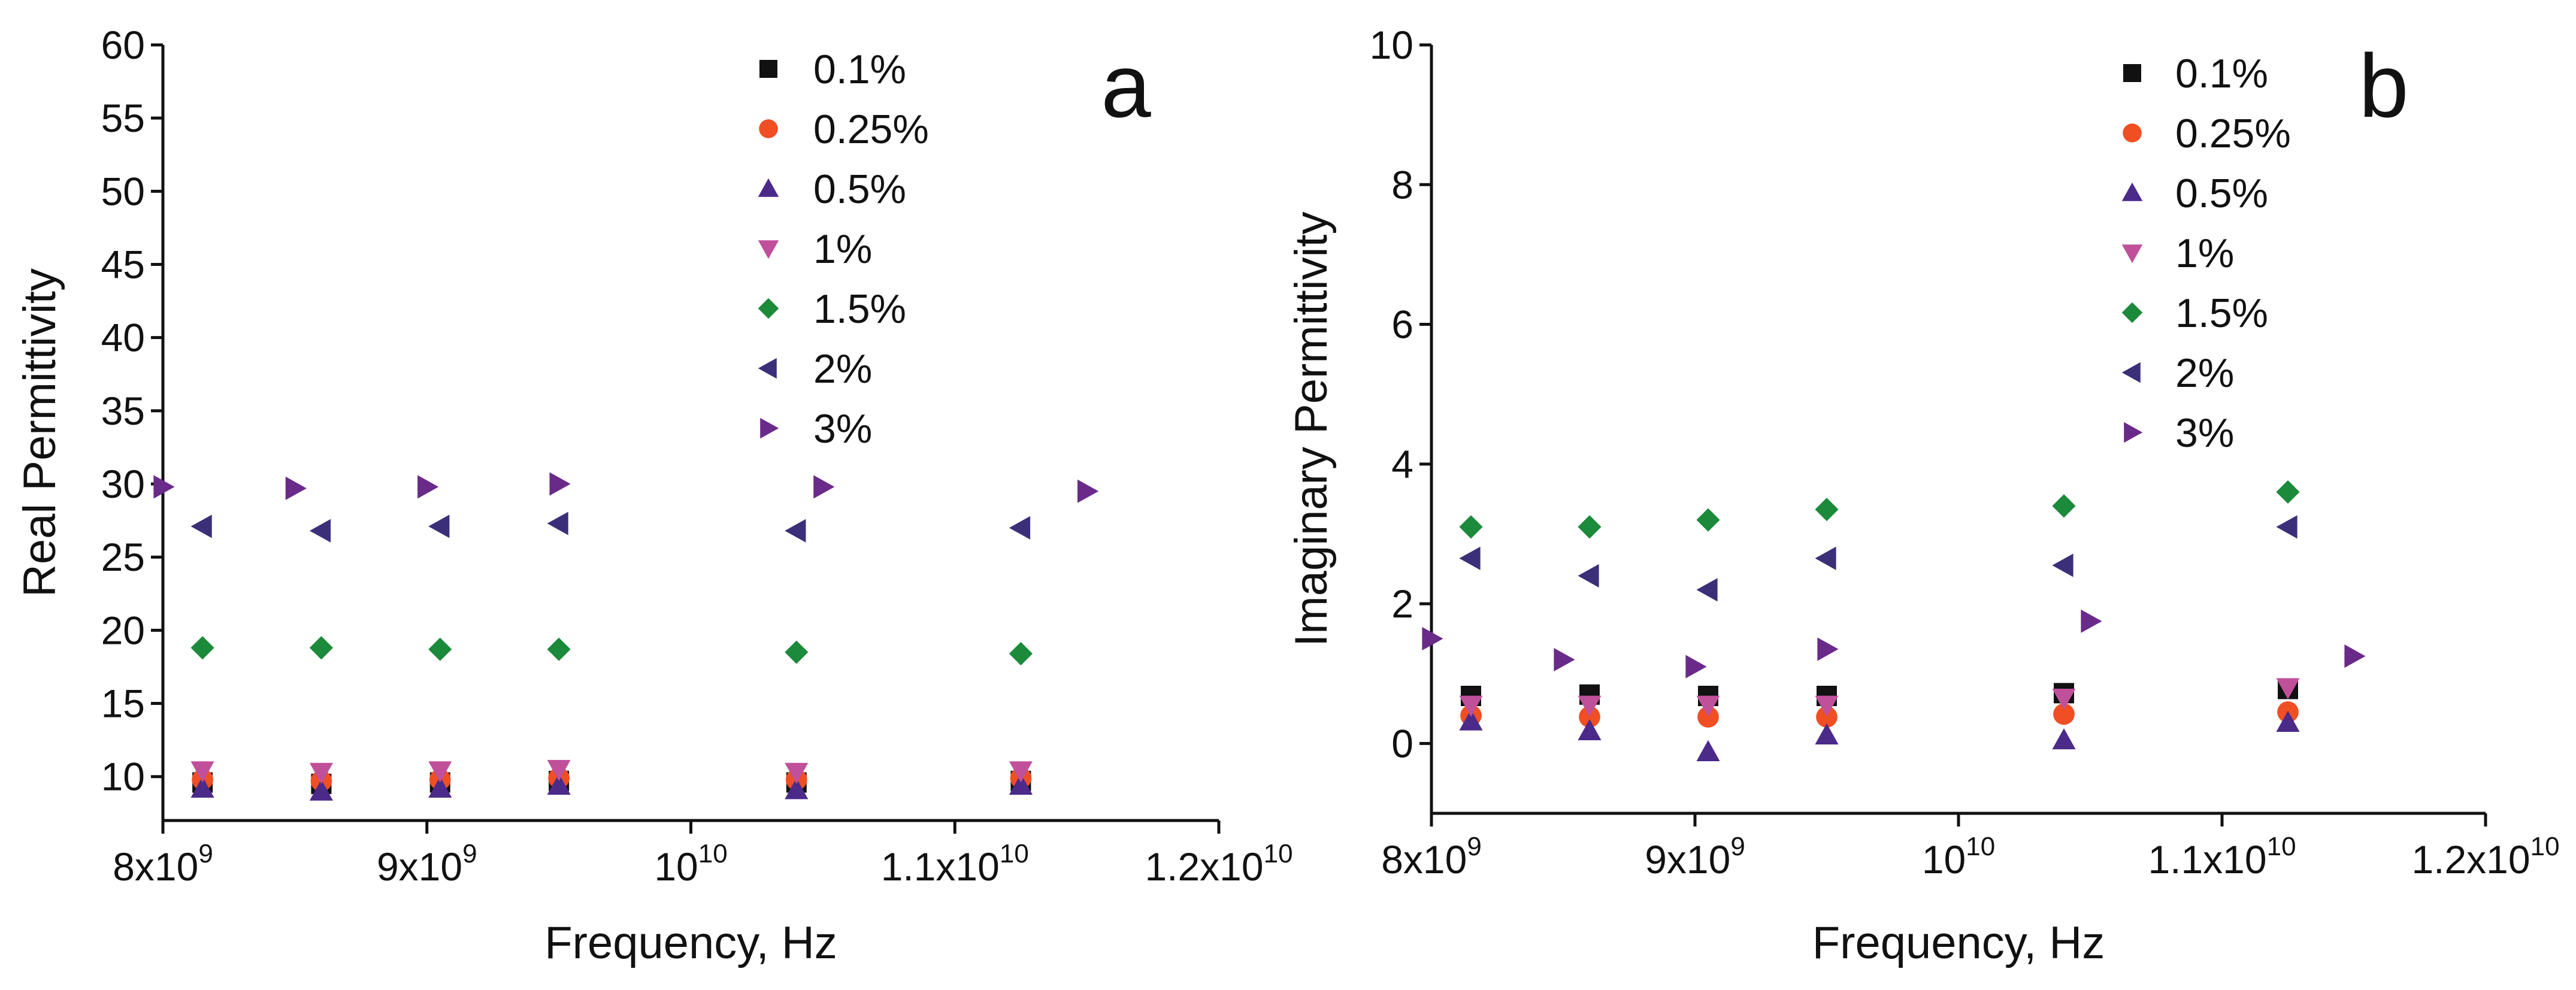 The image size is (2576, 990). What do you see at coordinates (123, 265) in the screenshot?
I see `a-y-tick-label: 45` at bounding box center [123, 265].